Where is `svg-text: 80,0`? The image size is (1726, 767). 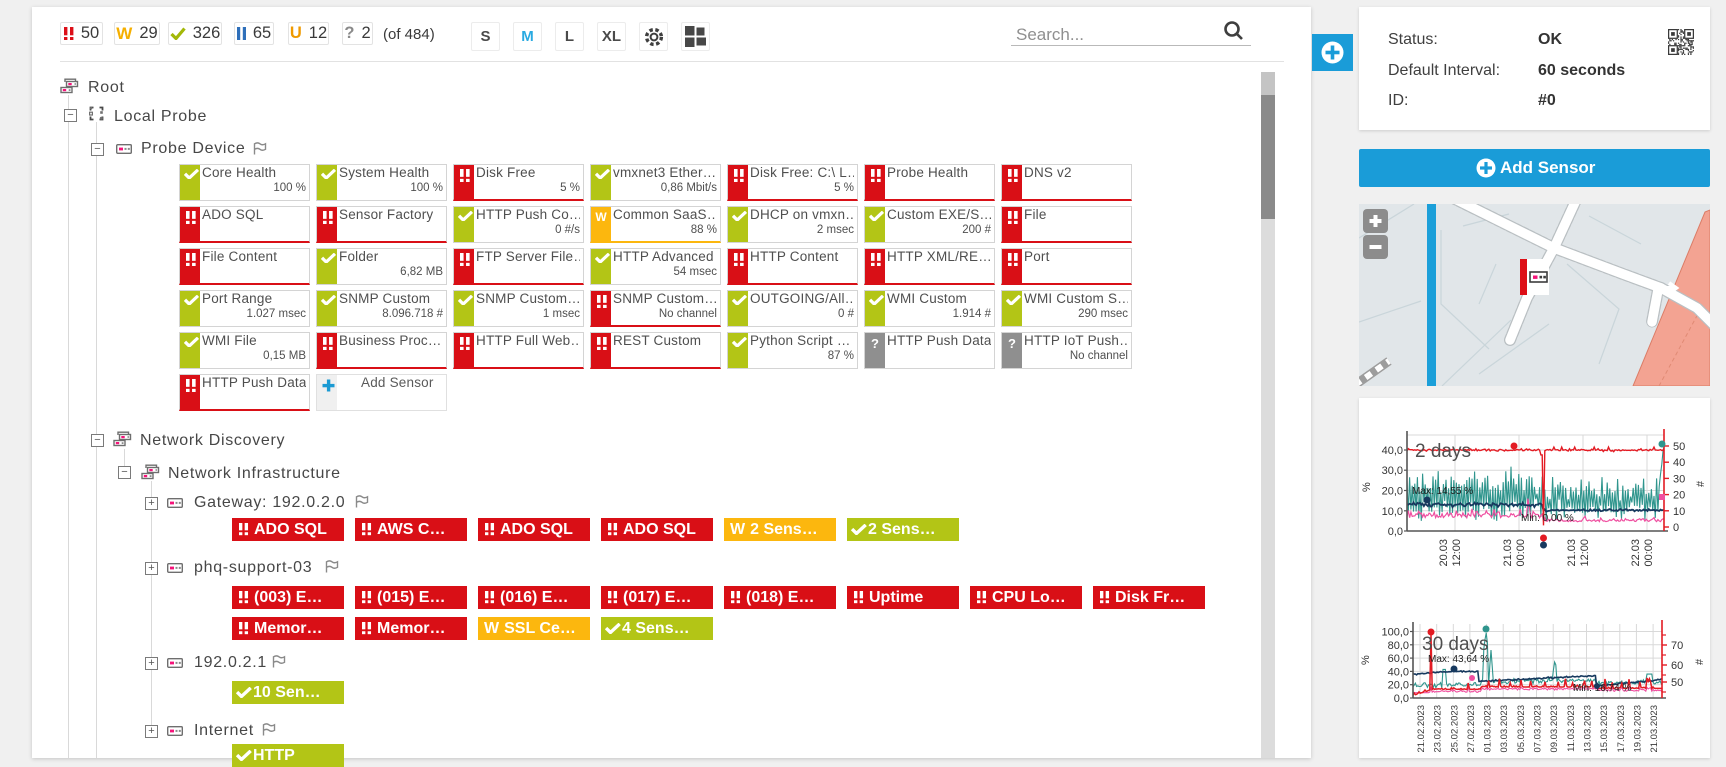
svg-text: 80,0 is located at coordinates (1398, 646).